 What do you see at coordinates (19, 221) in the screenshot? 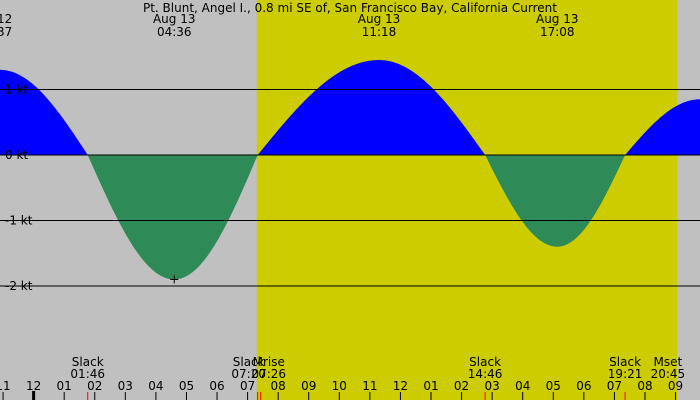
I see `y-tick-label: -1 kt` at bounding box center [19, 221].